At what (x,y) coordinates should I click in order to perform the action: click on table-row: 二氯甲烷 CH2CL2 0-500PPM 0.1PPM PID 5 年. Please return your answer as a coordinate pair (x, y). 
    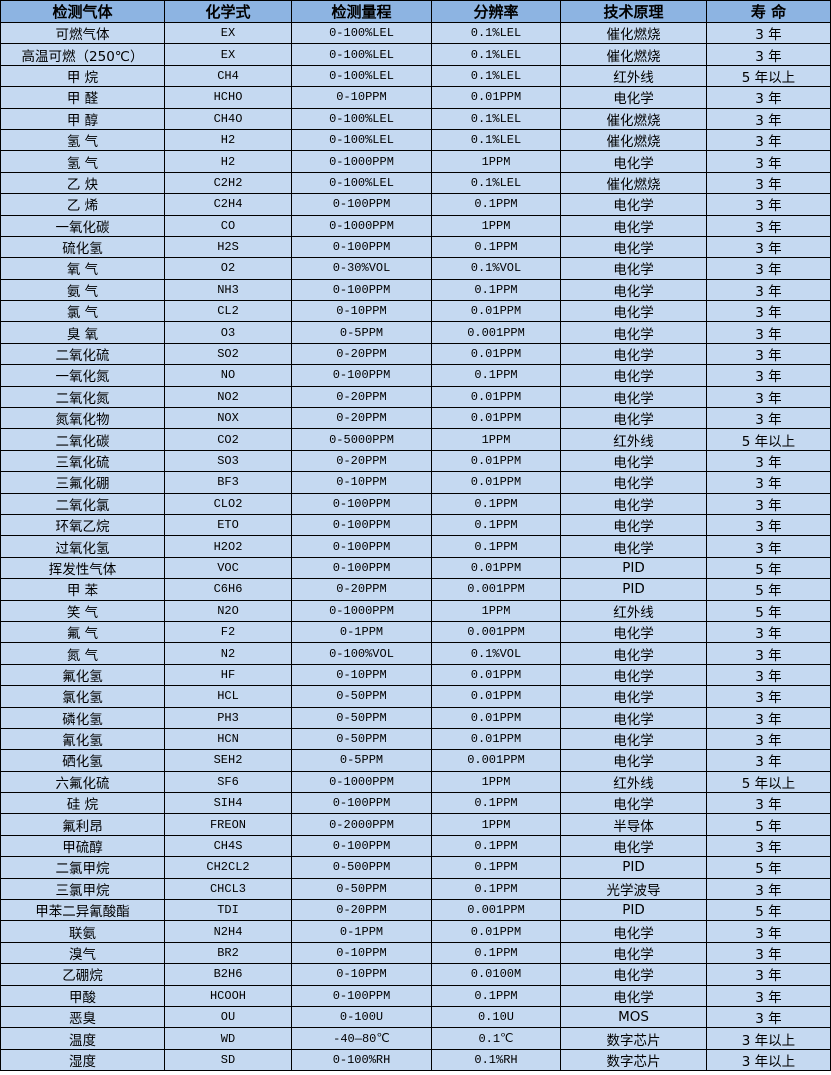
    Looking at the image, I should click on (415, 867).